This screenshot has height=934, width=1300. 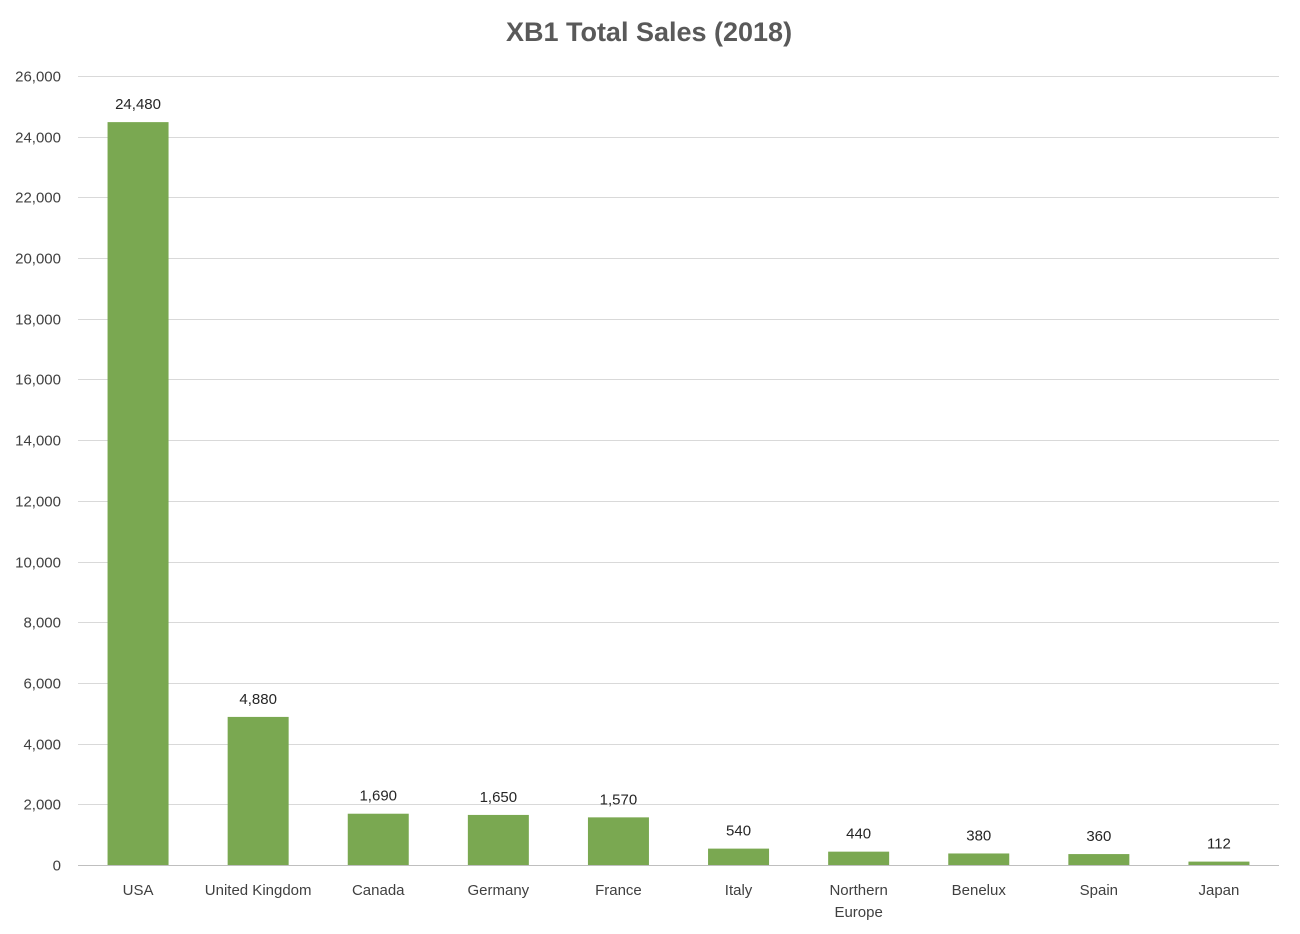 What do you see at coordinates (1219, 844) in the screenshot?
I see `data-label: 112` at bounding box center [1219, 844].